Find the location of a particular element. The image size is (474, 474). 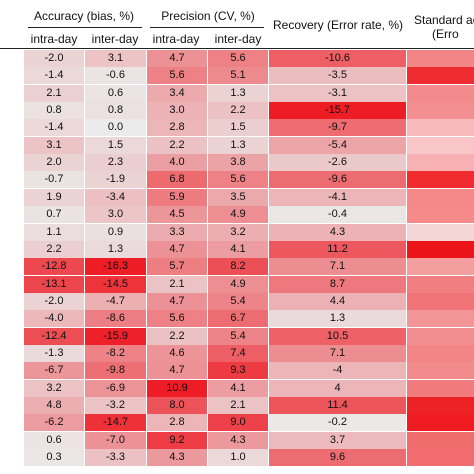

cell-accuracy-inter-day: -8.2 is located at coordinates (115, 353).